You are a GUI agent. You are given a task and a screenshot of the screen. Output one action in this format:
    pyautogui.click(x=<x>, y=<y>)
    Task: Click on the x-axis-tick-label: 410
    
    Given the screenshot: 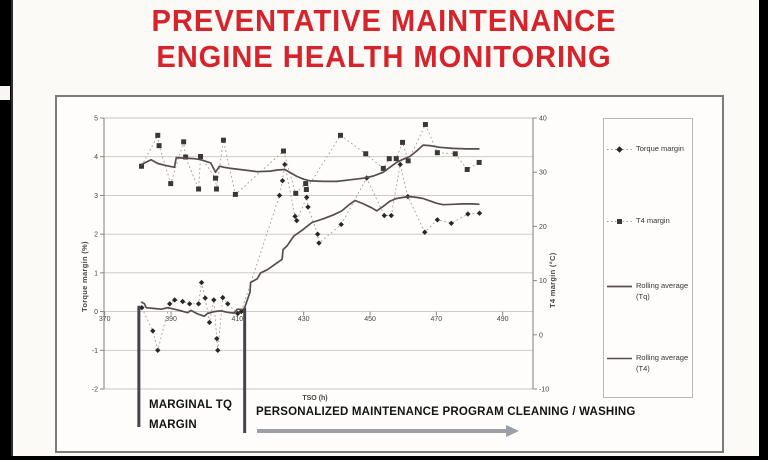 What is the action you would take?
    pyautogui.click(x=238, y=319)
    